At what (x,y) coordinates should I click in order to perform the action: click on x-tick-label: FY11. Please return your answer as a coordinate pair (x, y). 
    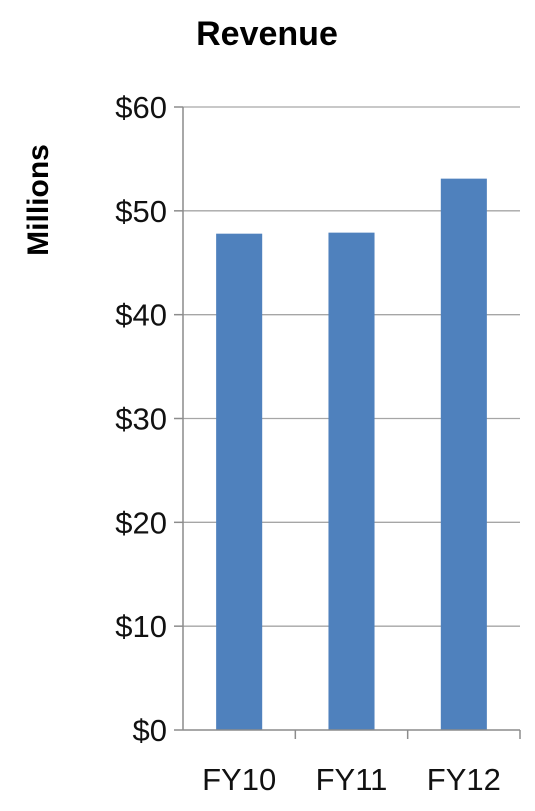
    Looking at the image, I should click on (352, 779).